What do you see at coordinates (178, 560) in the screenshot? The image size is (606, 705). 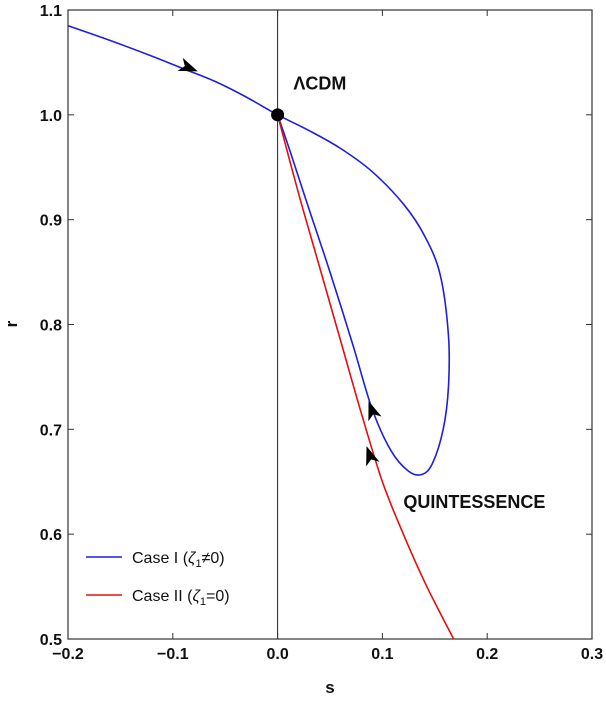 I see `legend-label-case-1: Case I (ζ1≠0)` at bounding box center [178, 560].